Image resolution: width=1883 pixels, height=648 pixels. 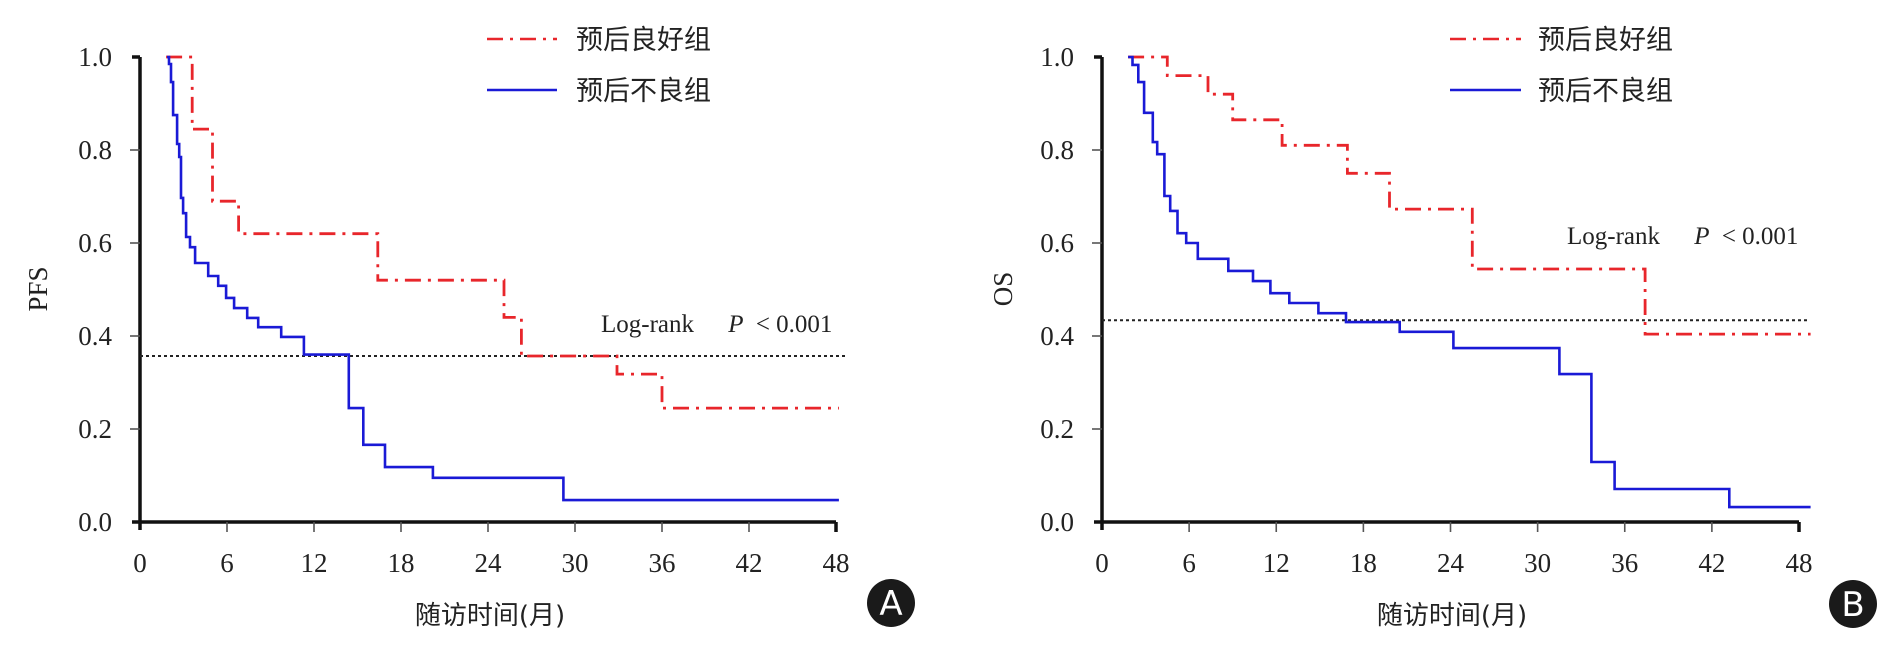 I want to click on panel-a-logrank-annotation: Log-rank P < 0.001, so click(x=716, y=324).